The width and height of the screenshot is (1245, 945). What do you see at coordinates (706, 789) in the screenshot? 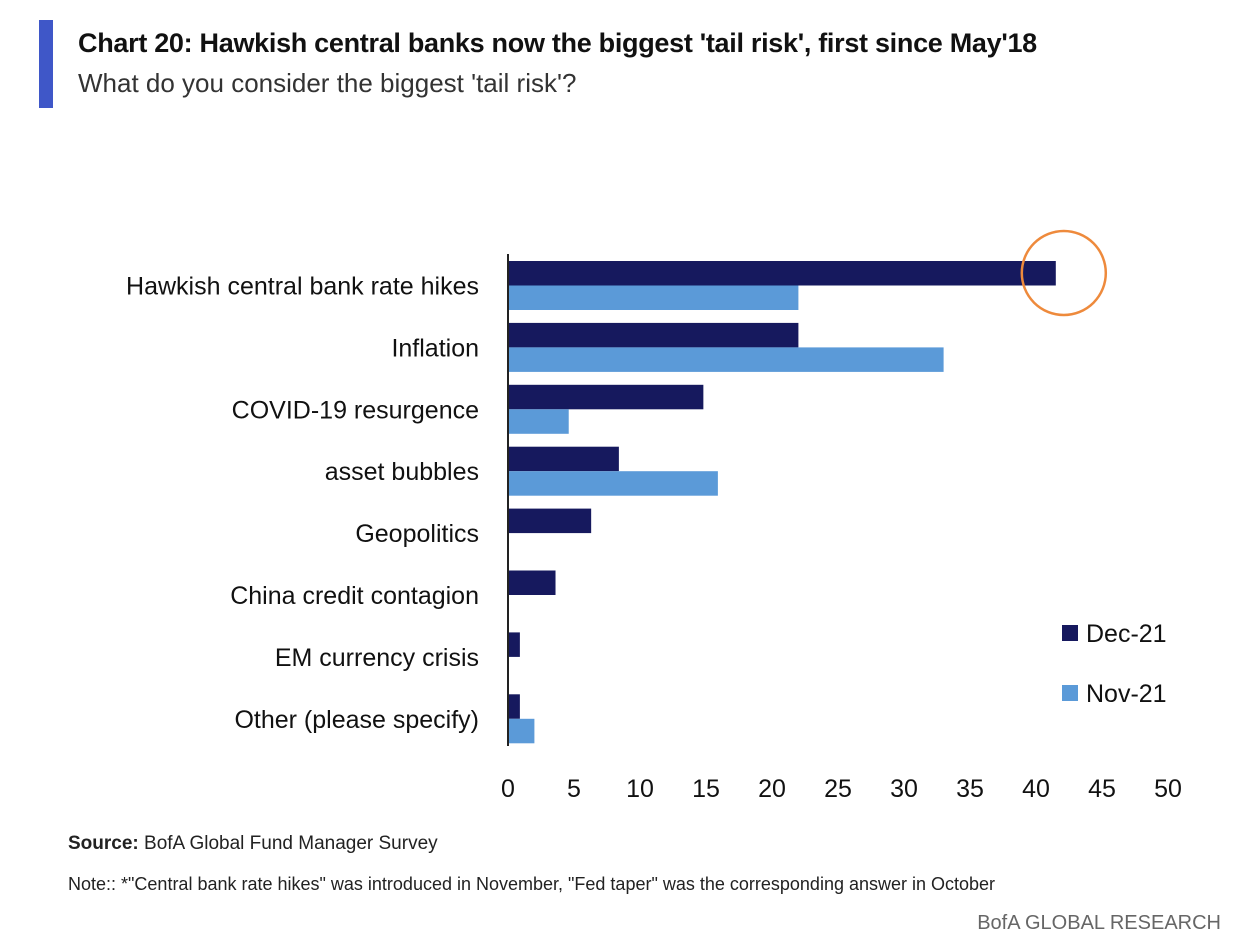
I see `x-tick-label: 15` at bounding box center [706, 789].